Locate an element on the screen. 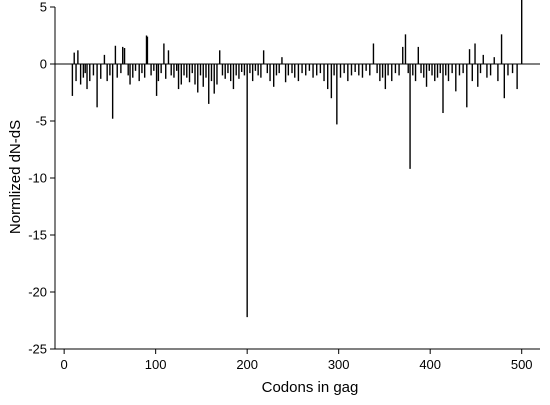  x-axis: 0 100 200 300 400 500 is located at coordinates (297, 360).